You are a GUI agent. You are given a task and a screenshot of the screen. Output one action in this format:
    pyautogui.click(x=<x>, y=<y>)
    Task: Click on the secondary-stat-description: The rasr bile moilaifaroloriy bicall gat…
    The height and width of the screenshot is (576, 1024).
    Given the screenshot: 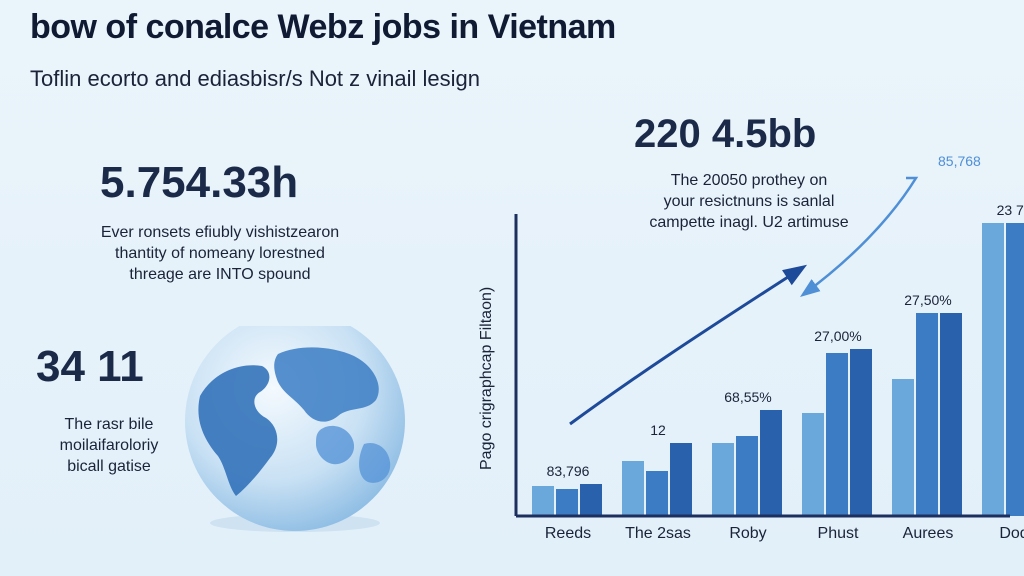 What is the action you would take?
    pyautogui.click(x=109, y=445)
    